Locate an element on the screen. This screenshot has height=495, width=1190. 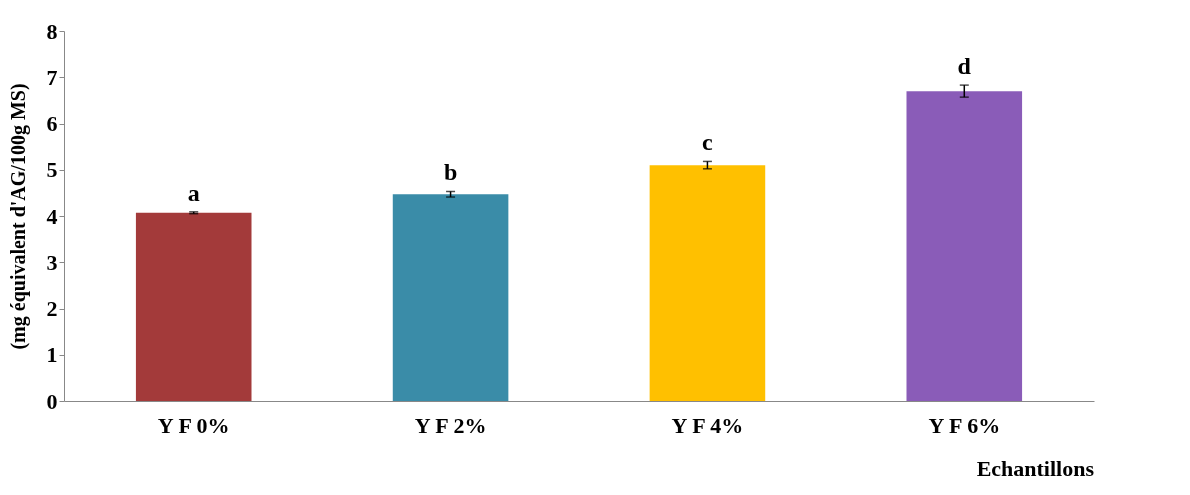
x-axis-title: Echantillons is located at coordinates (1035, 468).